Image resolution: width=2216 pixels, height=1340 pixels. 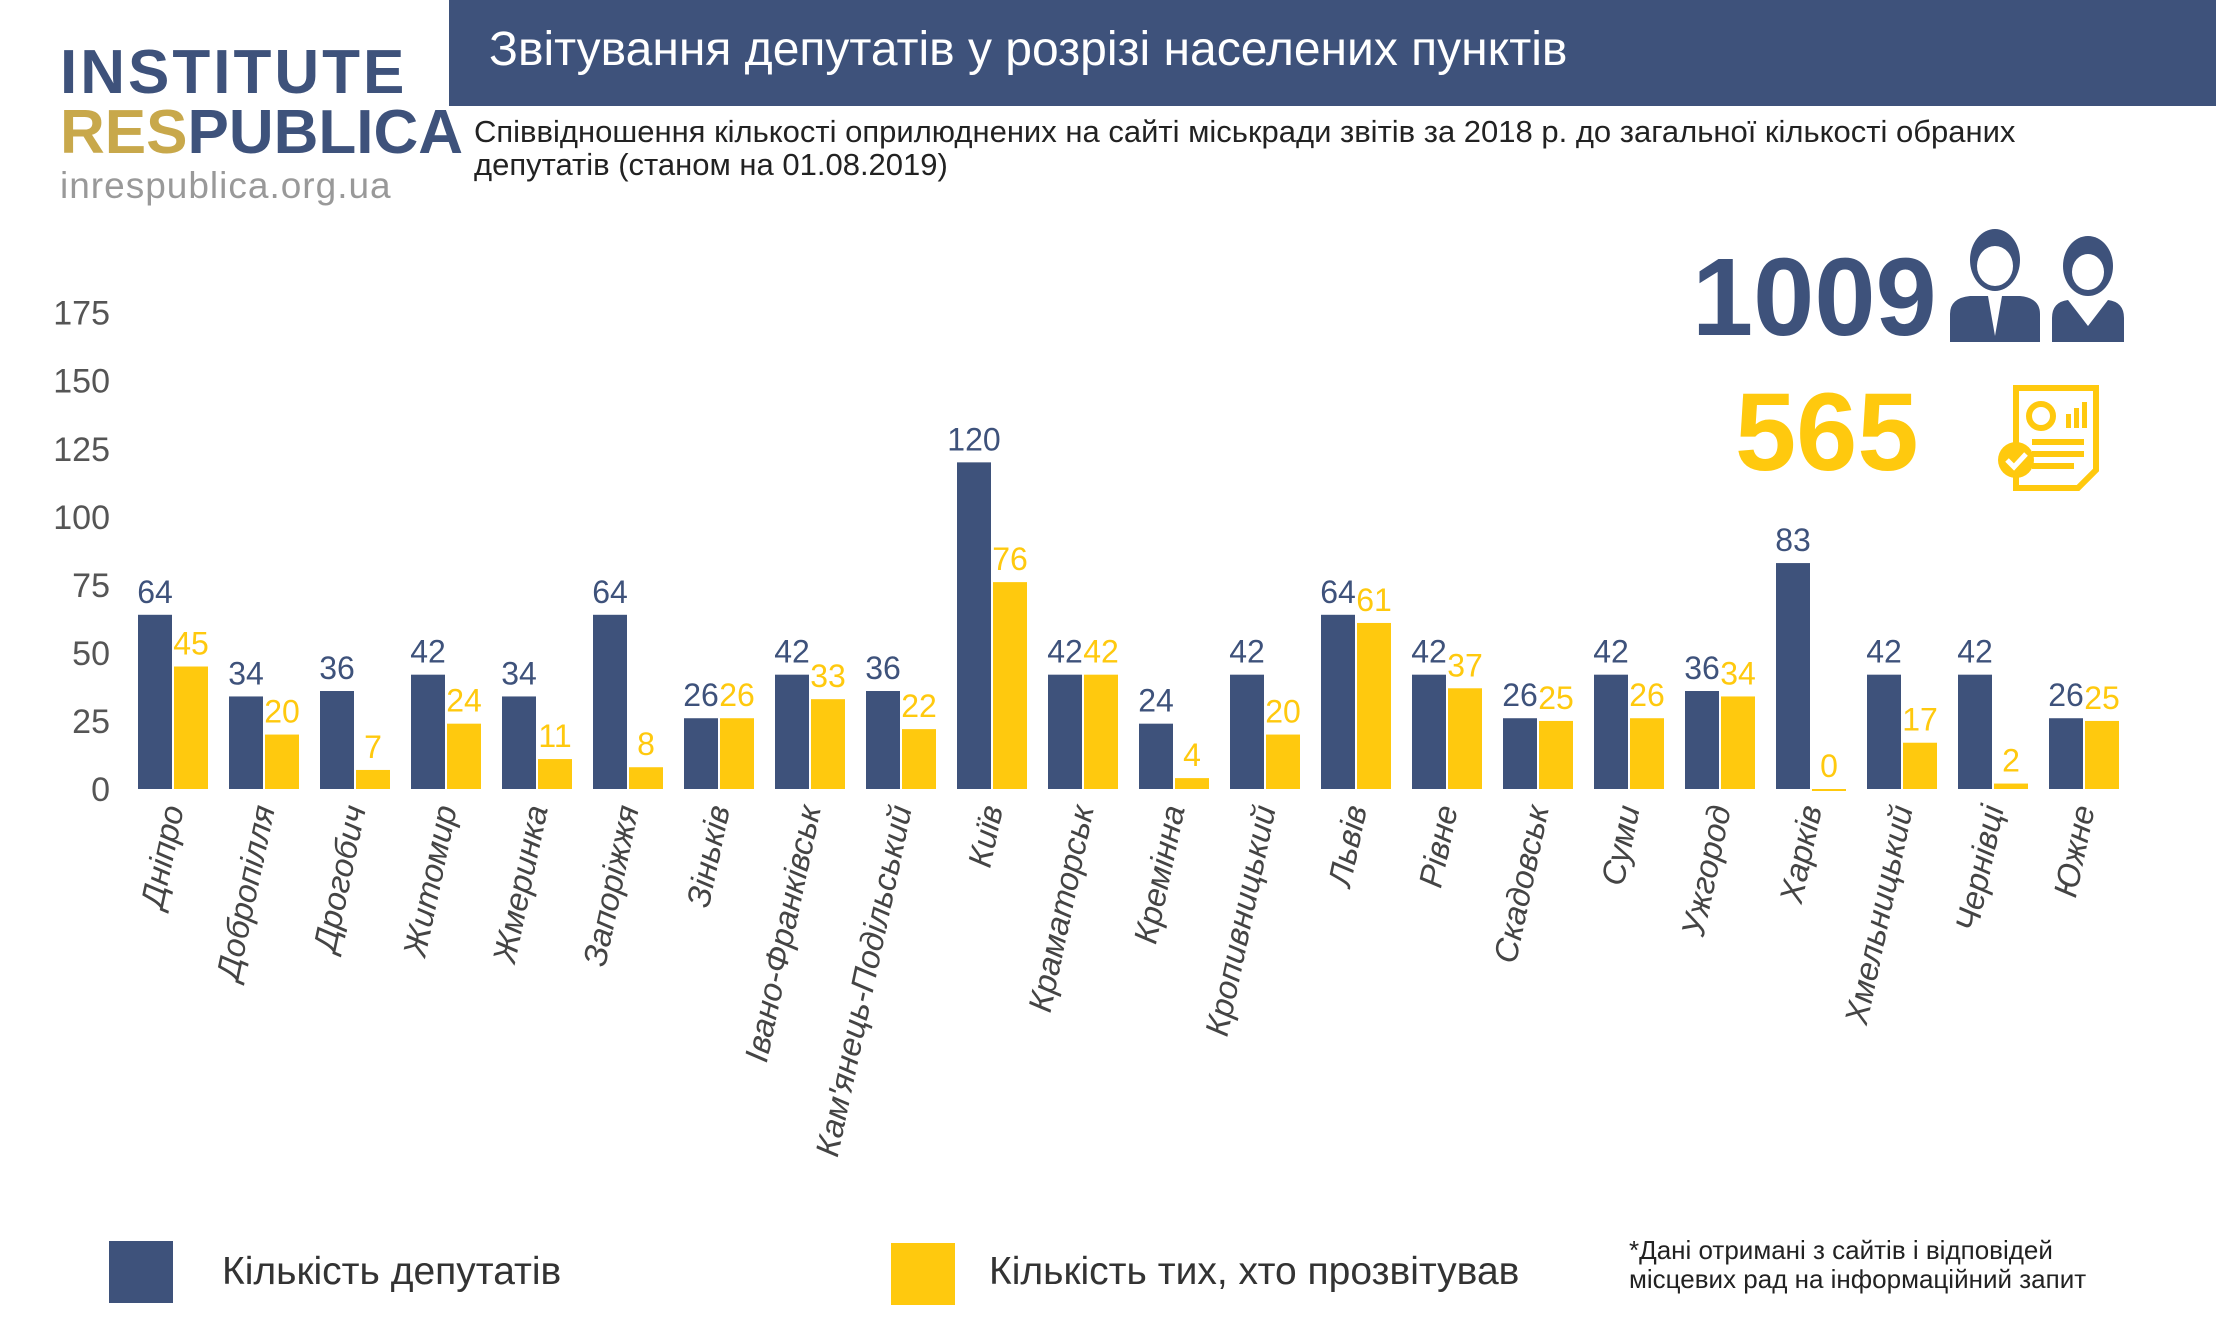 I want to click on x-tick-label: Івано-Франківськ, so click(x=782, y=932).